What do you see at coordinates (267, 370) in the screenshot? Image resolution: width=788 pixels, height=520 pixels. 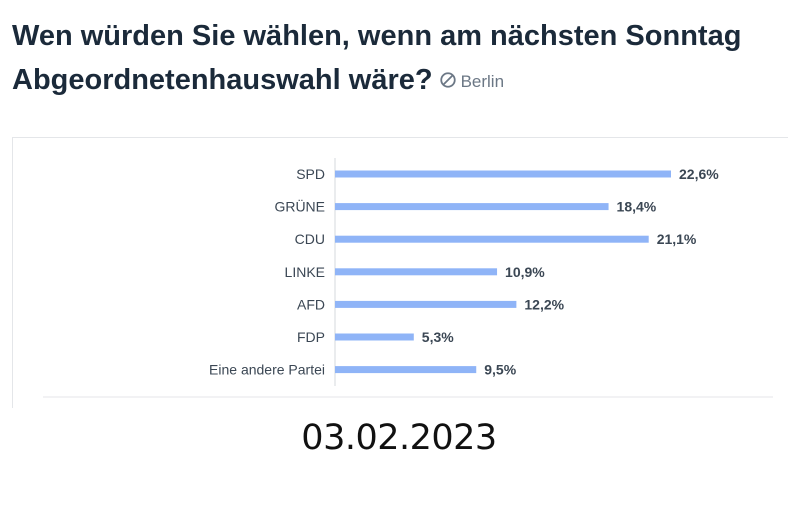 I see `category-label: Eine andere Partei` at bounding box center [267, 370].